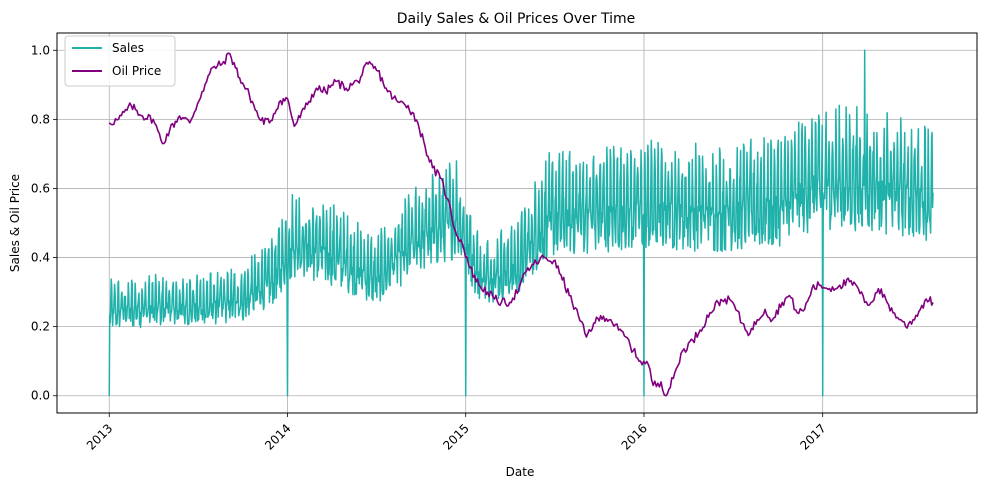  Describe the element at coordinates (40, 327) in the screenshot. I see `y-tick-label: 0.2` at that location.